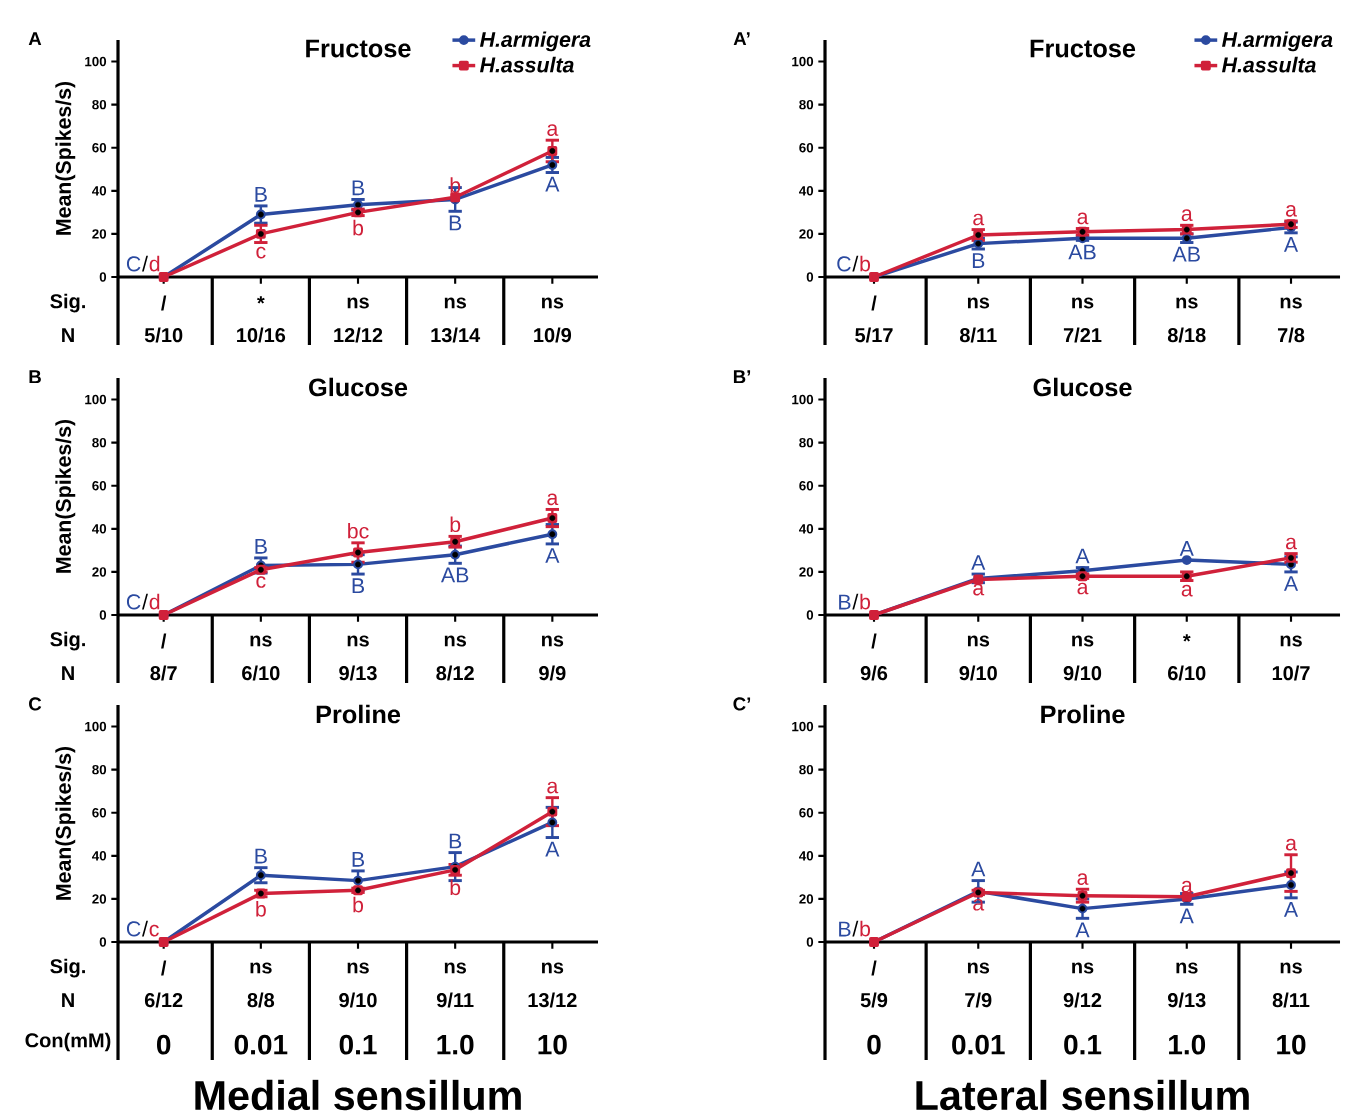  What do you see at coordinates (455, 1000) in the screenshot?
I see `text: 9/11` at bounding box center [455, 1000].